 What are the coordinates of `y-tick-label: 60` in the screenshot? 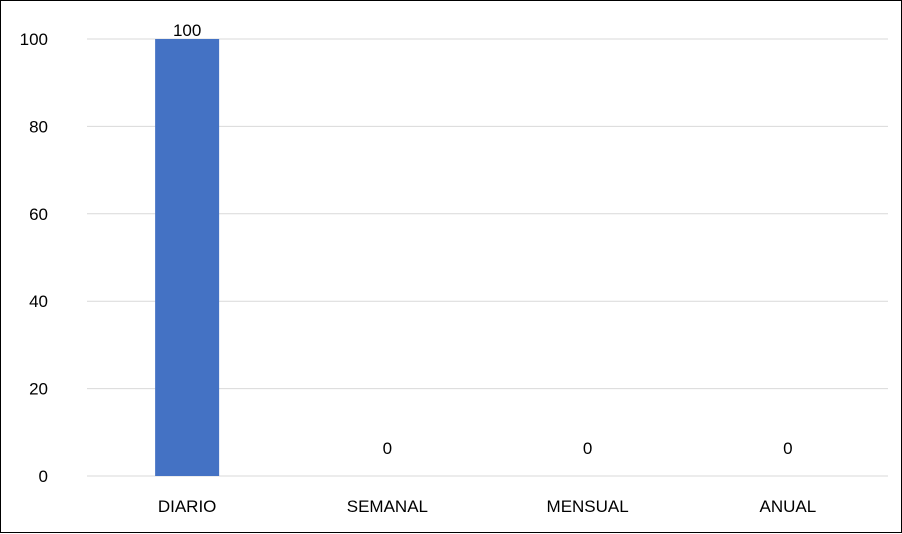 It's located at (38, 214).